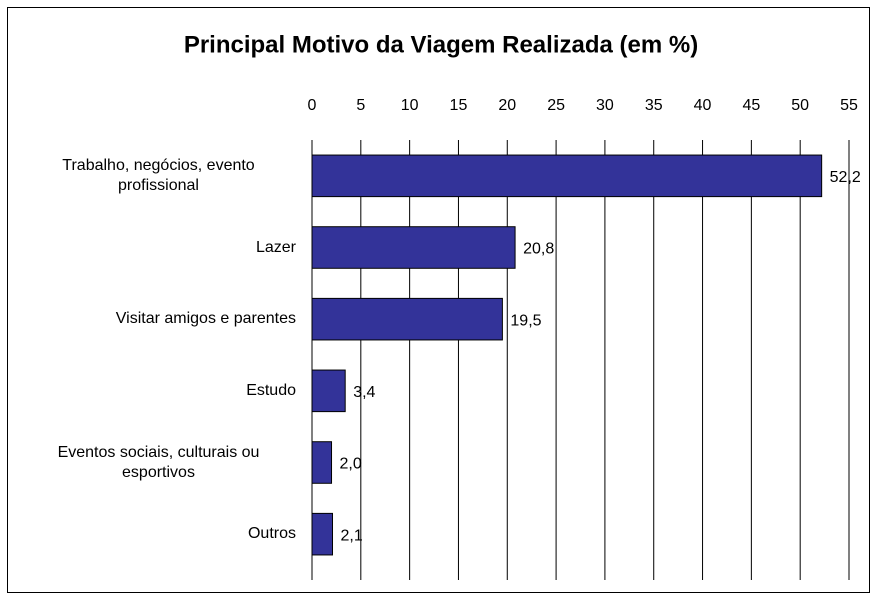  I want to click on category-label: Eventos sociais, culturais ou esportivos, so click(158, 463).